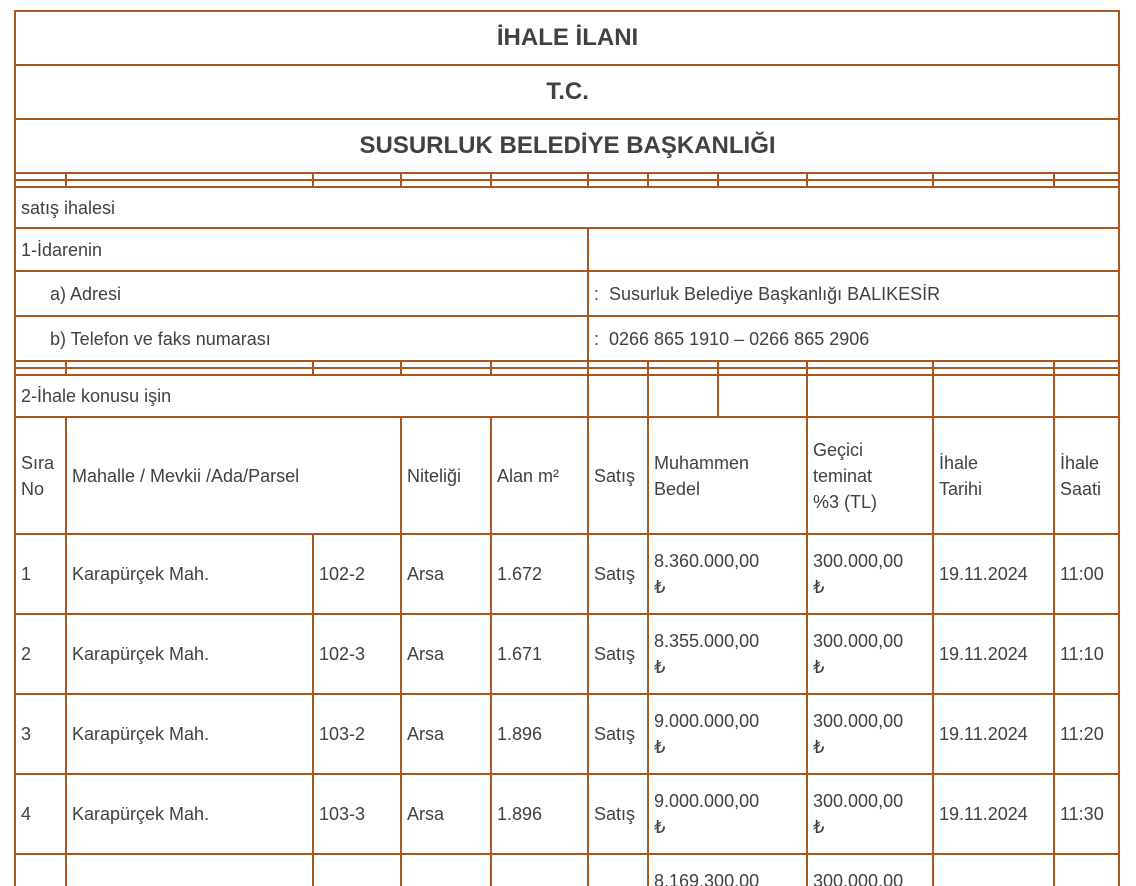 This screenshot has width=1136, height=886. I want to click on cell-alan: 1.671, so click(539, 654).